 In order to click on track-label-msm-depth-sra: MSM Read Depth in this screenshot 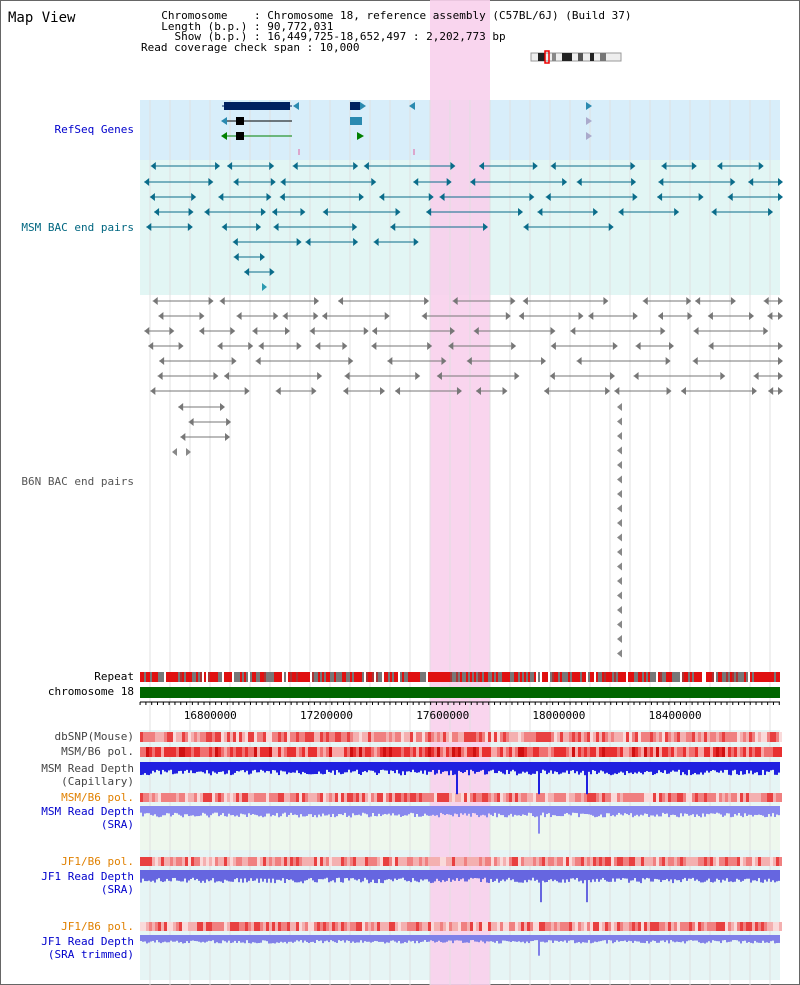, I will do `click(87, 811)`.